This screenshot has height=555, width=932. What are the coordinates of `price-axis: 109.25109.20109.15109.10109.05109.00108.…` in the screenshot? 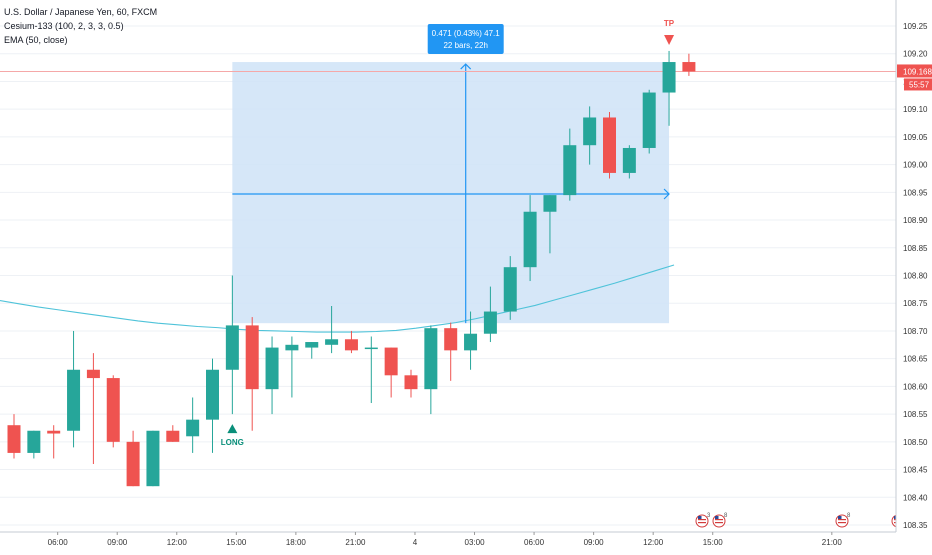 It's located at (915, 276).